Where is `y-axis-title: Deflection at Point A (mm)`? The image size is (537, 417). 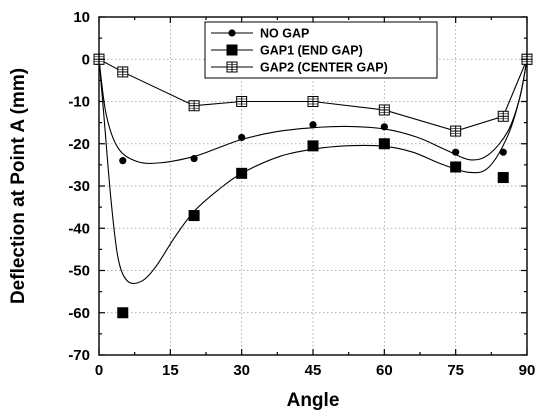 y-axis-title: Deflection at Point A (mm) is located at coordinates (18, 186).